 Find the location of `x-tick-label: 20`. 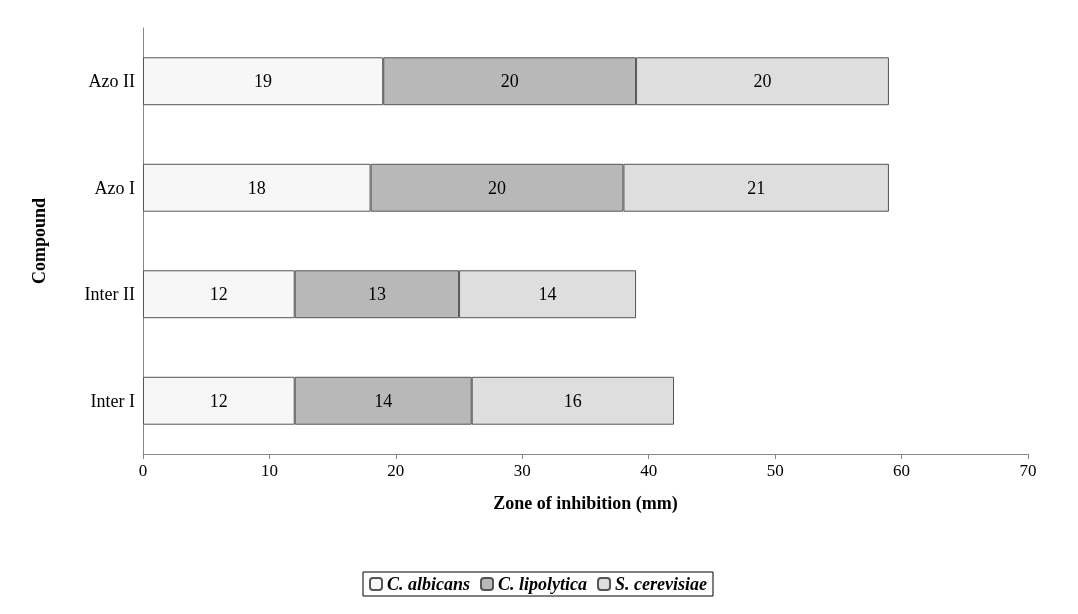

x-tick-label: 20 is located at coordinates (396, 470).